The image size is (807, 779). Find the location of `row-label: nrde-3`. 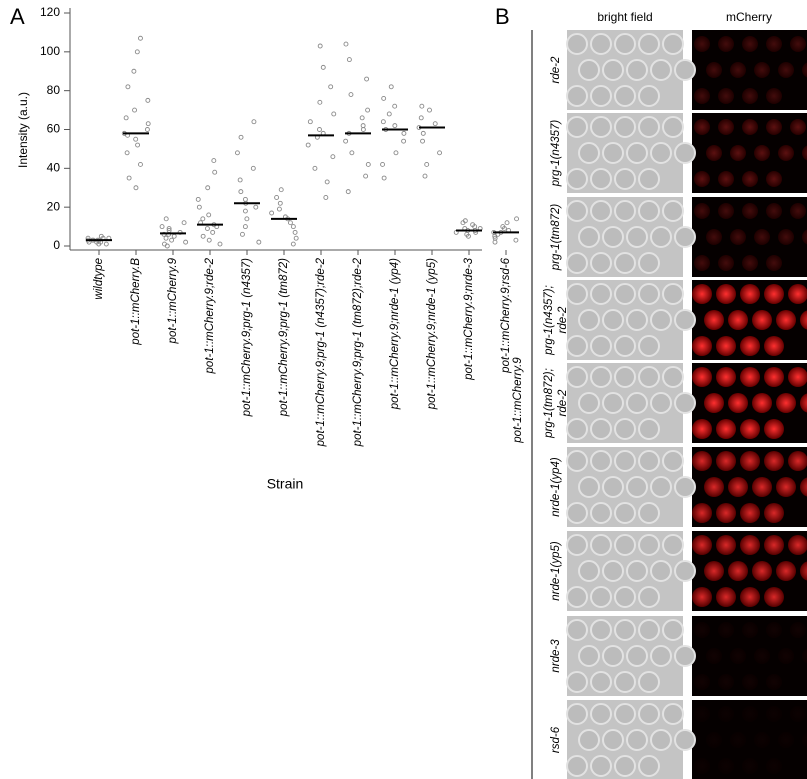

row-label: nrde-3 is located at coordinates (556, 656).